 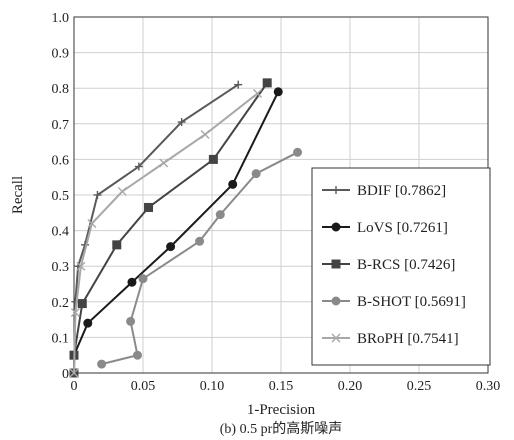 What do you see at coordinates (61, 125) in the screenshot?
I see `y-tick-label: 0.7` at bounding box center [61, 125].